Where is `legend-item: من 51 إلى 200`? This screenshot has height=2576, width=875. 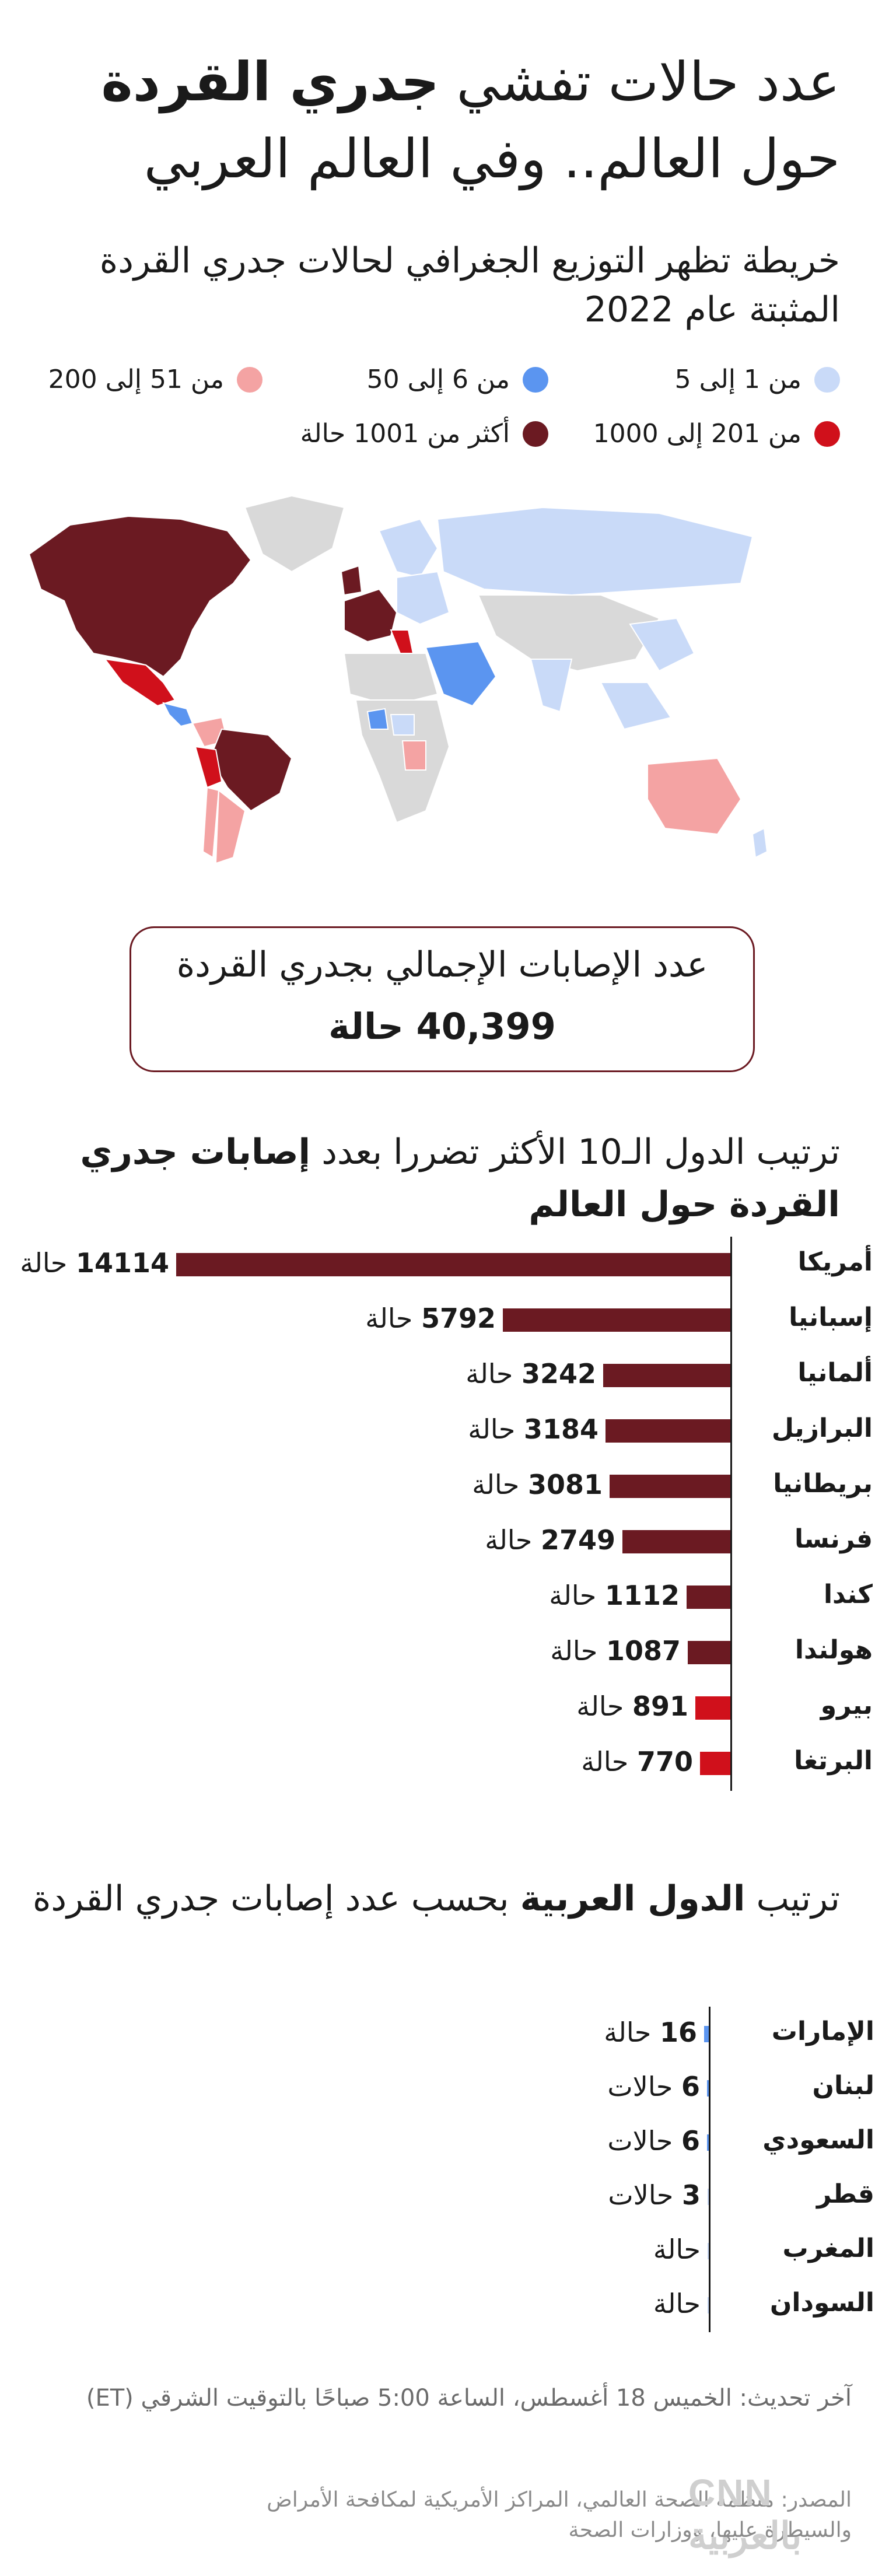 legend-item: من 51 إلى 200 is located at coordinates (155, 379).